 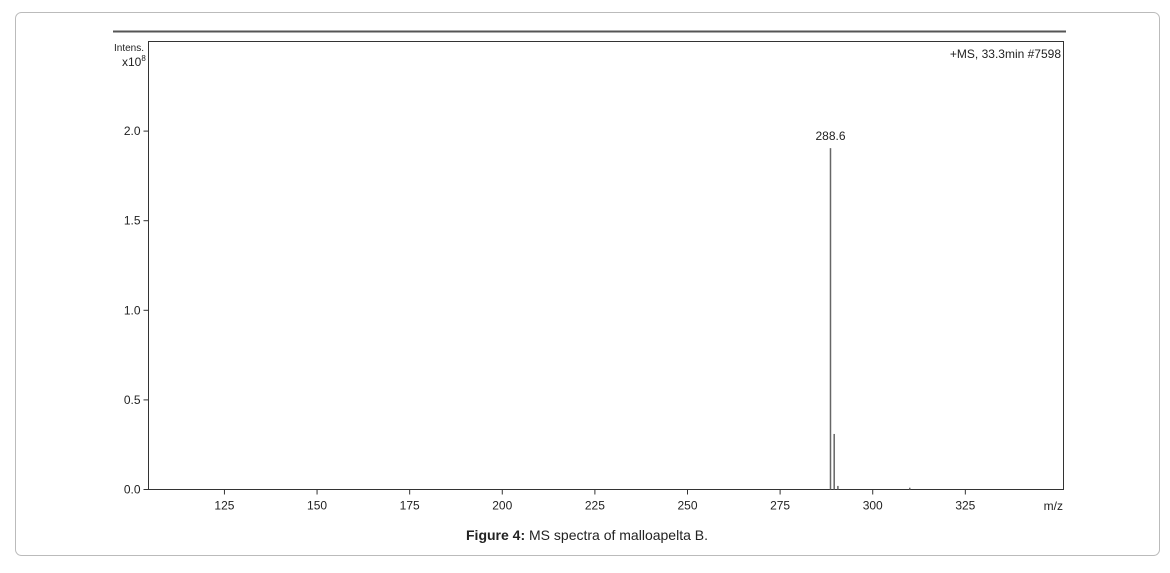 What do you see at coordinates (143, 58) in the screenshot?
I see `y-multiplier-exponent: 8` at bounding box center [143, 58].